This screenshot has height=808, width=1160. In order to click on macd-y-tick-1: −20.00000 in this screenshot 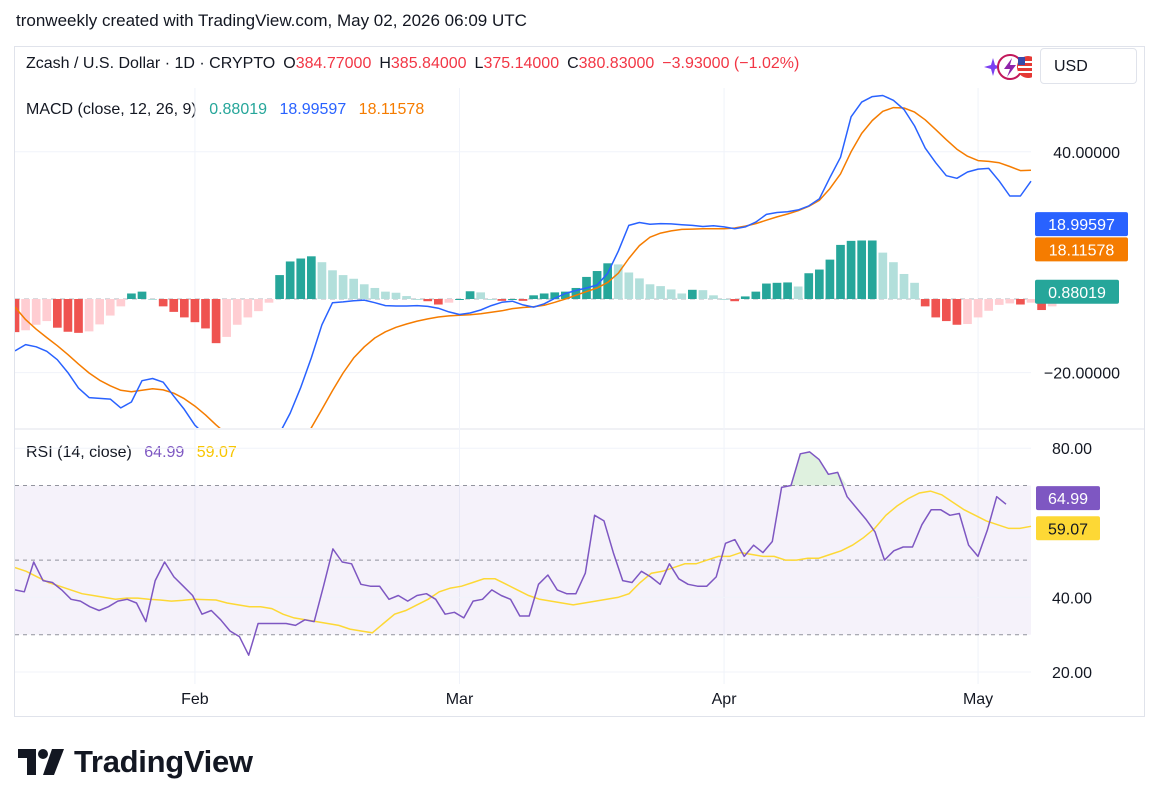, I will do `click(1082, 374)`.